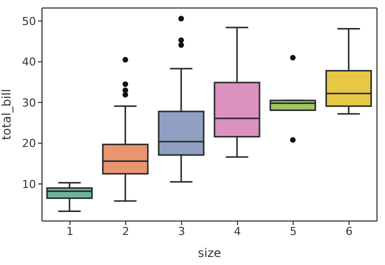 The width and height of the screenshot is (385, 265). Describe the element at coordinates (237, 231) in the screenshot. I see `x-tick-label: 4` at that location.